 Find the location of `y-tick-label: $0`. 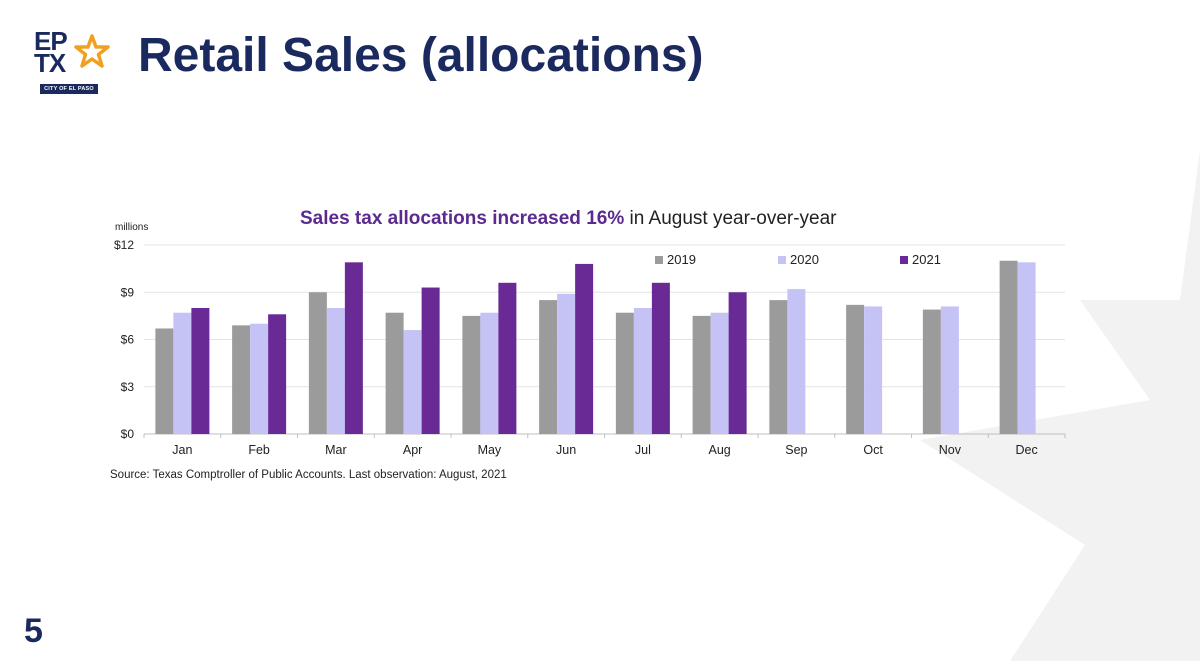

y-tick-label: $0 is located at coordinates (128, 434).